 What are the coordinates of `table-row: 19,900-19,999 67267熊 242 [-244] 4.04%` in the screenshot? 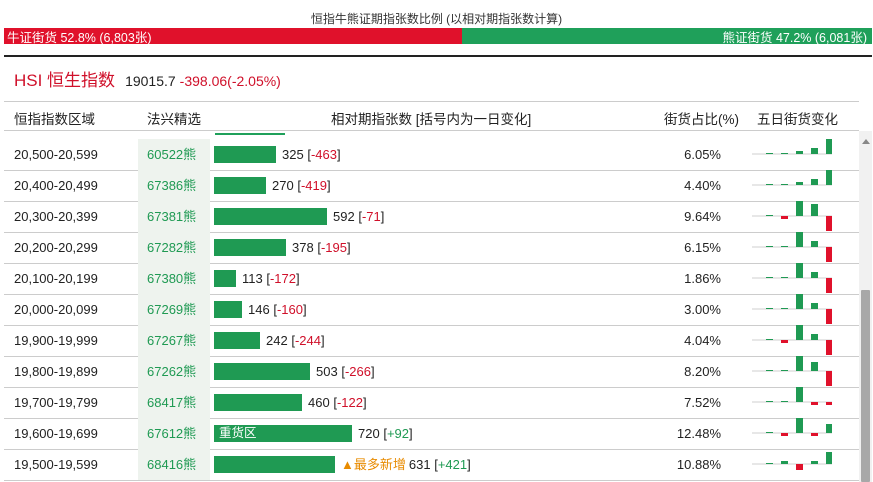 It's located at (431, 341).